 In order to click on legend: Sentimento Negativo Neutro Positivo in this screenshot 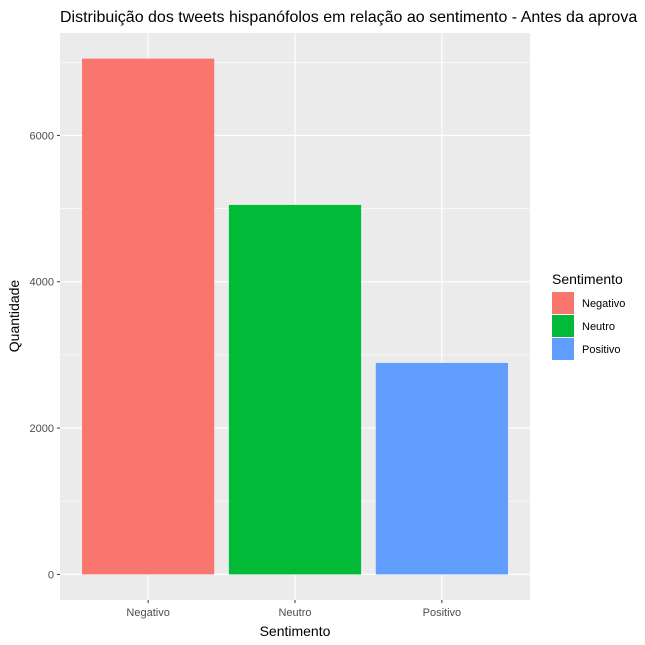, I will do `click(588, 315)`.